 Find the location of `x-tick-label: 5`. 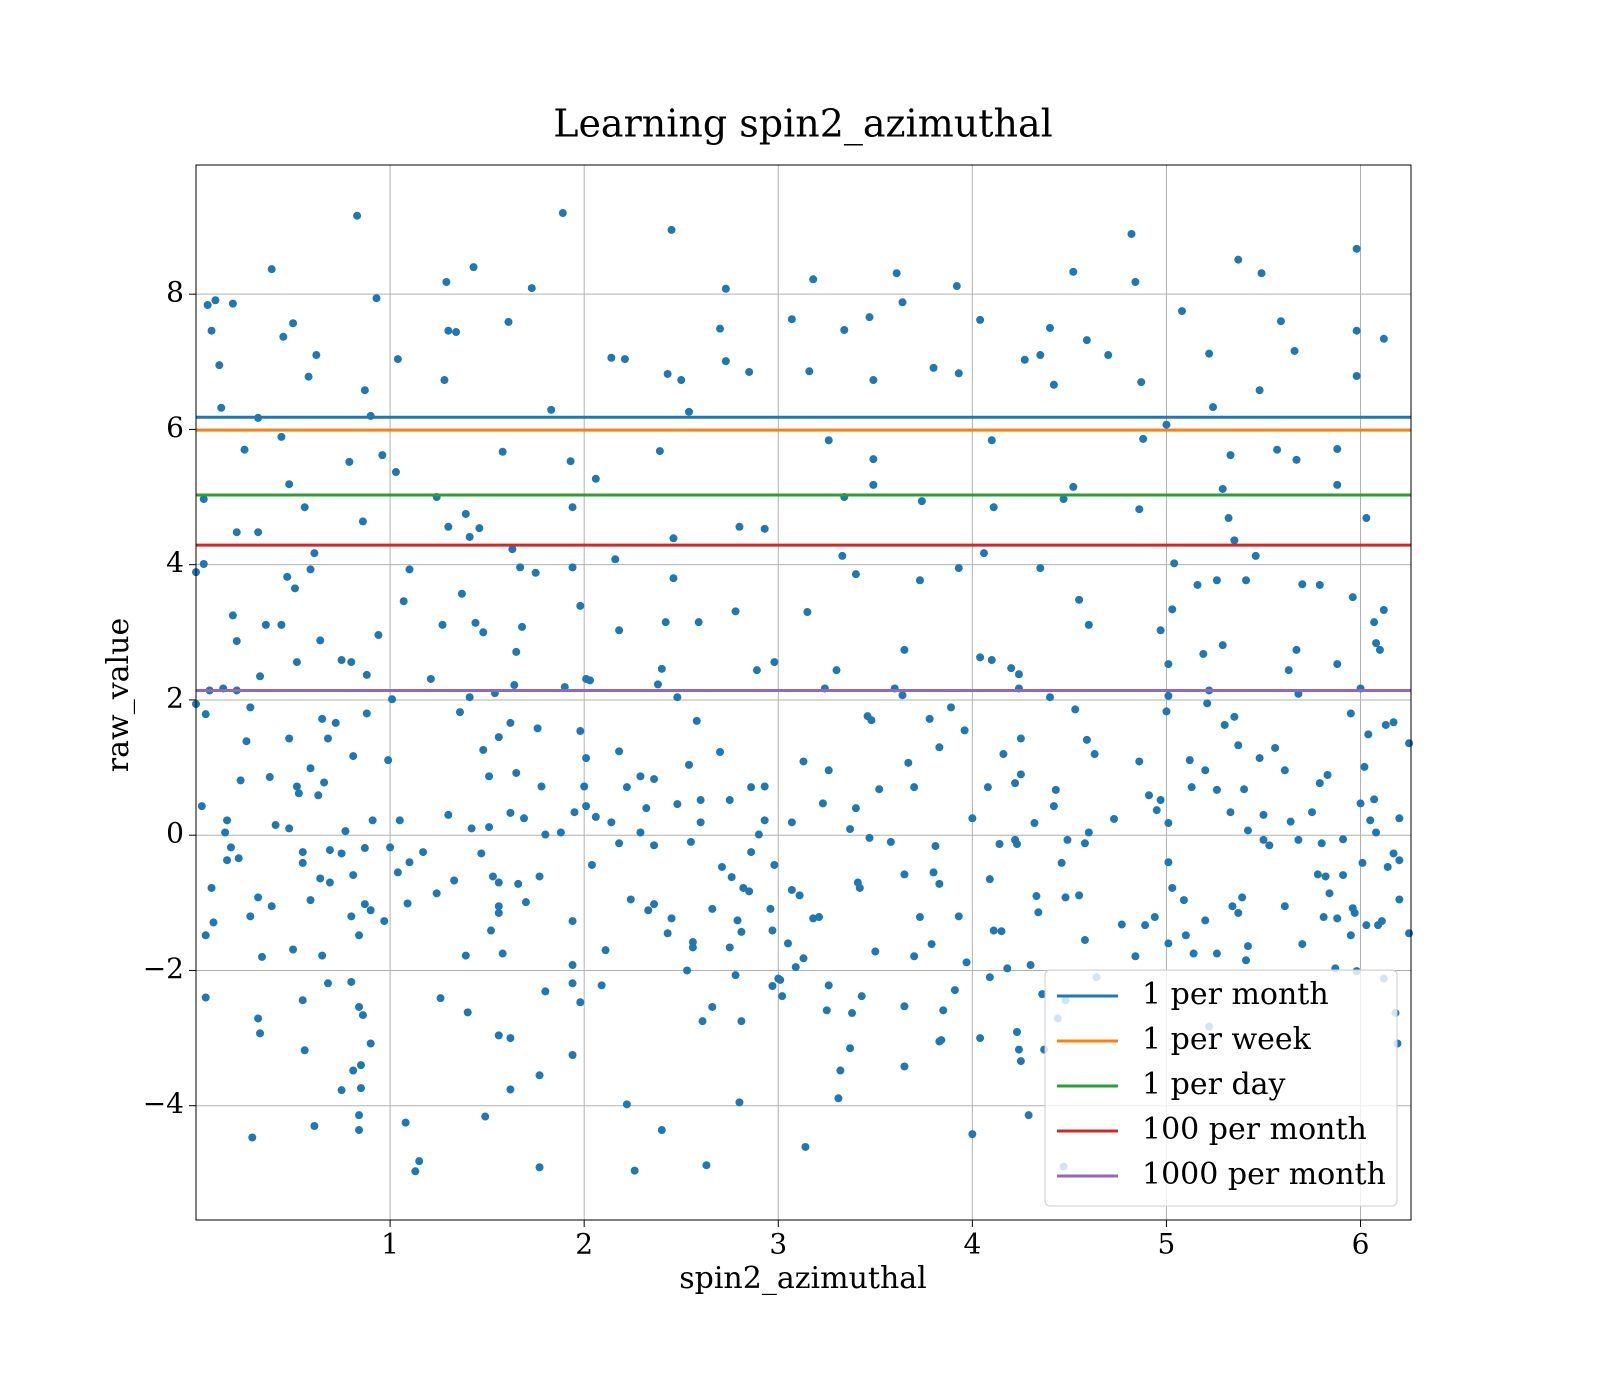

x-tick-label: 5 is located at coordinates (1167, 1244).